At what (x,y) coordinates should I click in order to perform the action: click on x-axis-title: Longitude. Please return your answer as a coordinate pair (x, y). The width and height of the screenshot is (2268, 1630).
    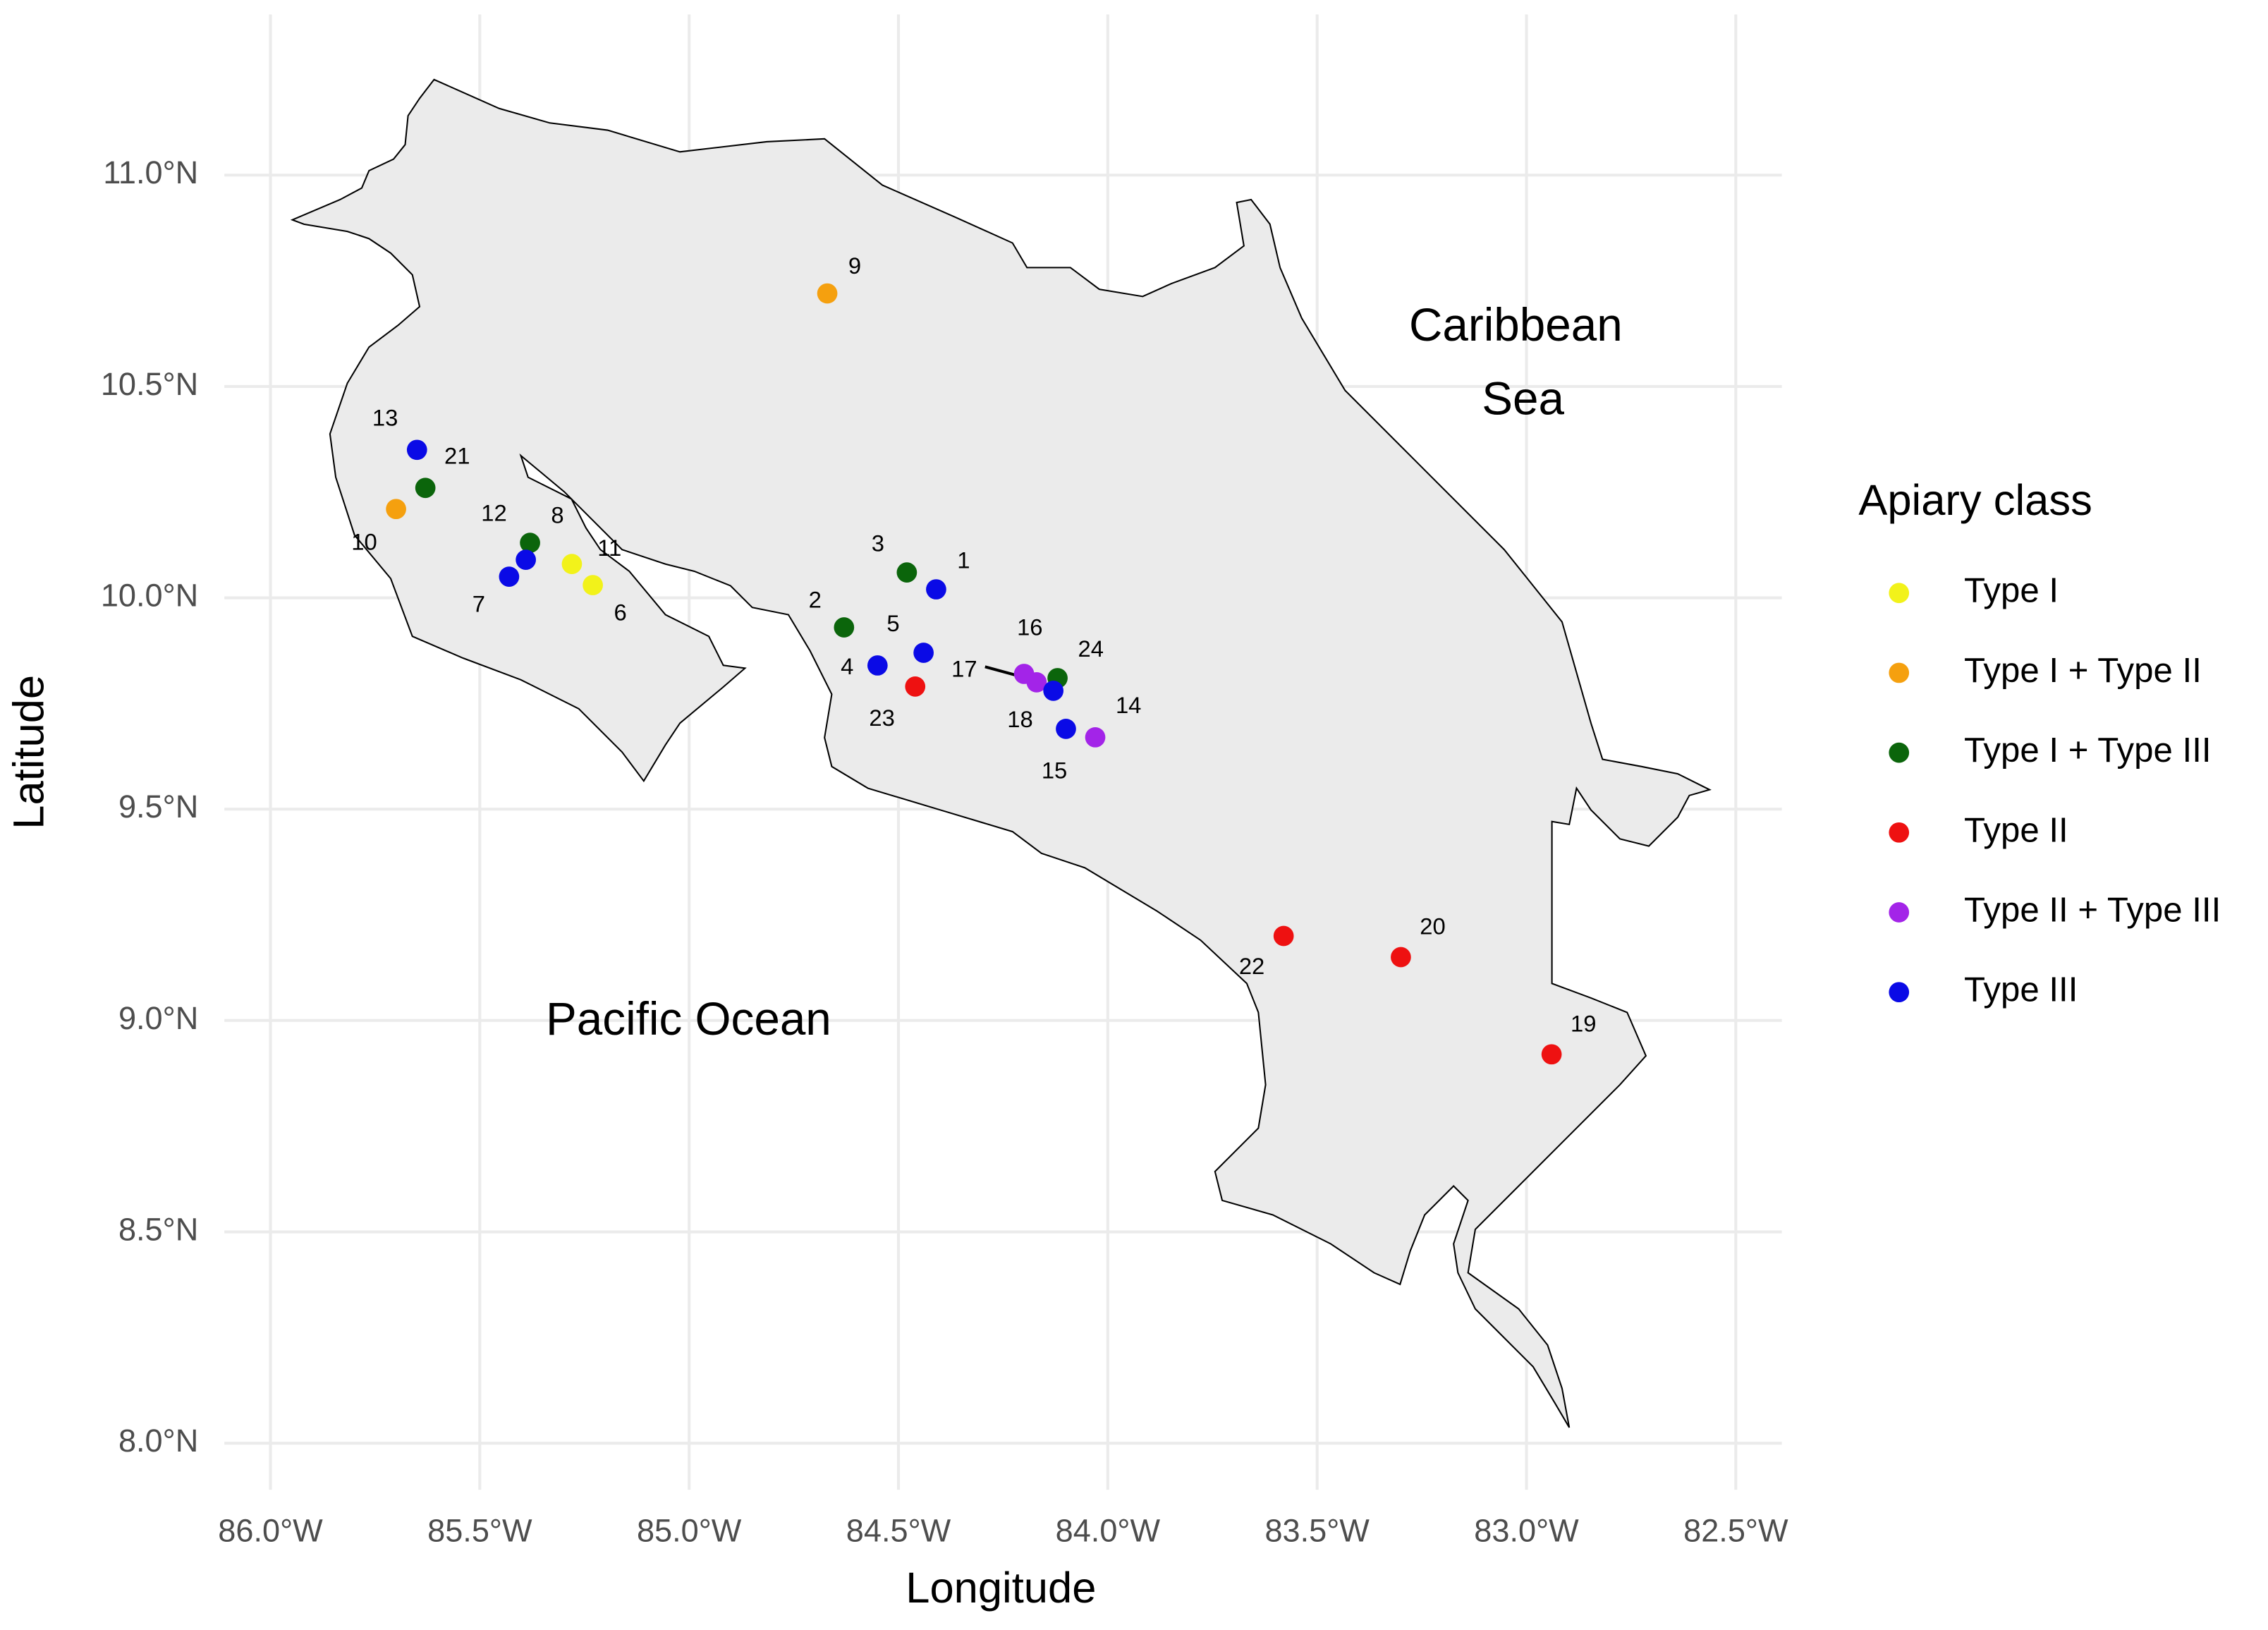
    Looking at the image, I should click on (1001, 1588).